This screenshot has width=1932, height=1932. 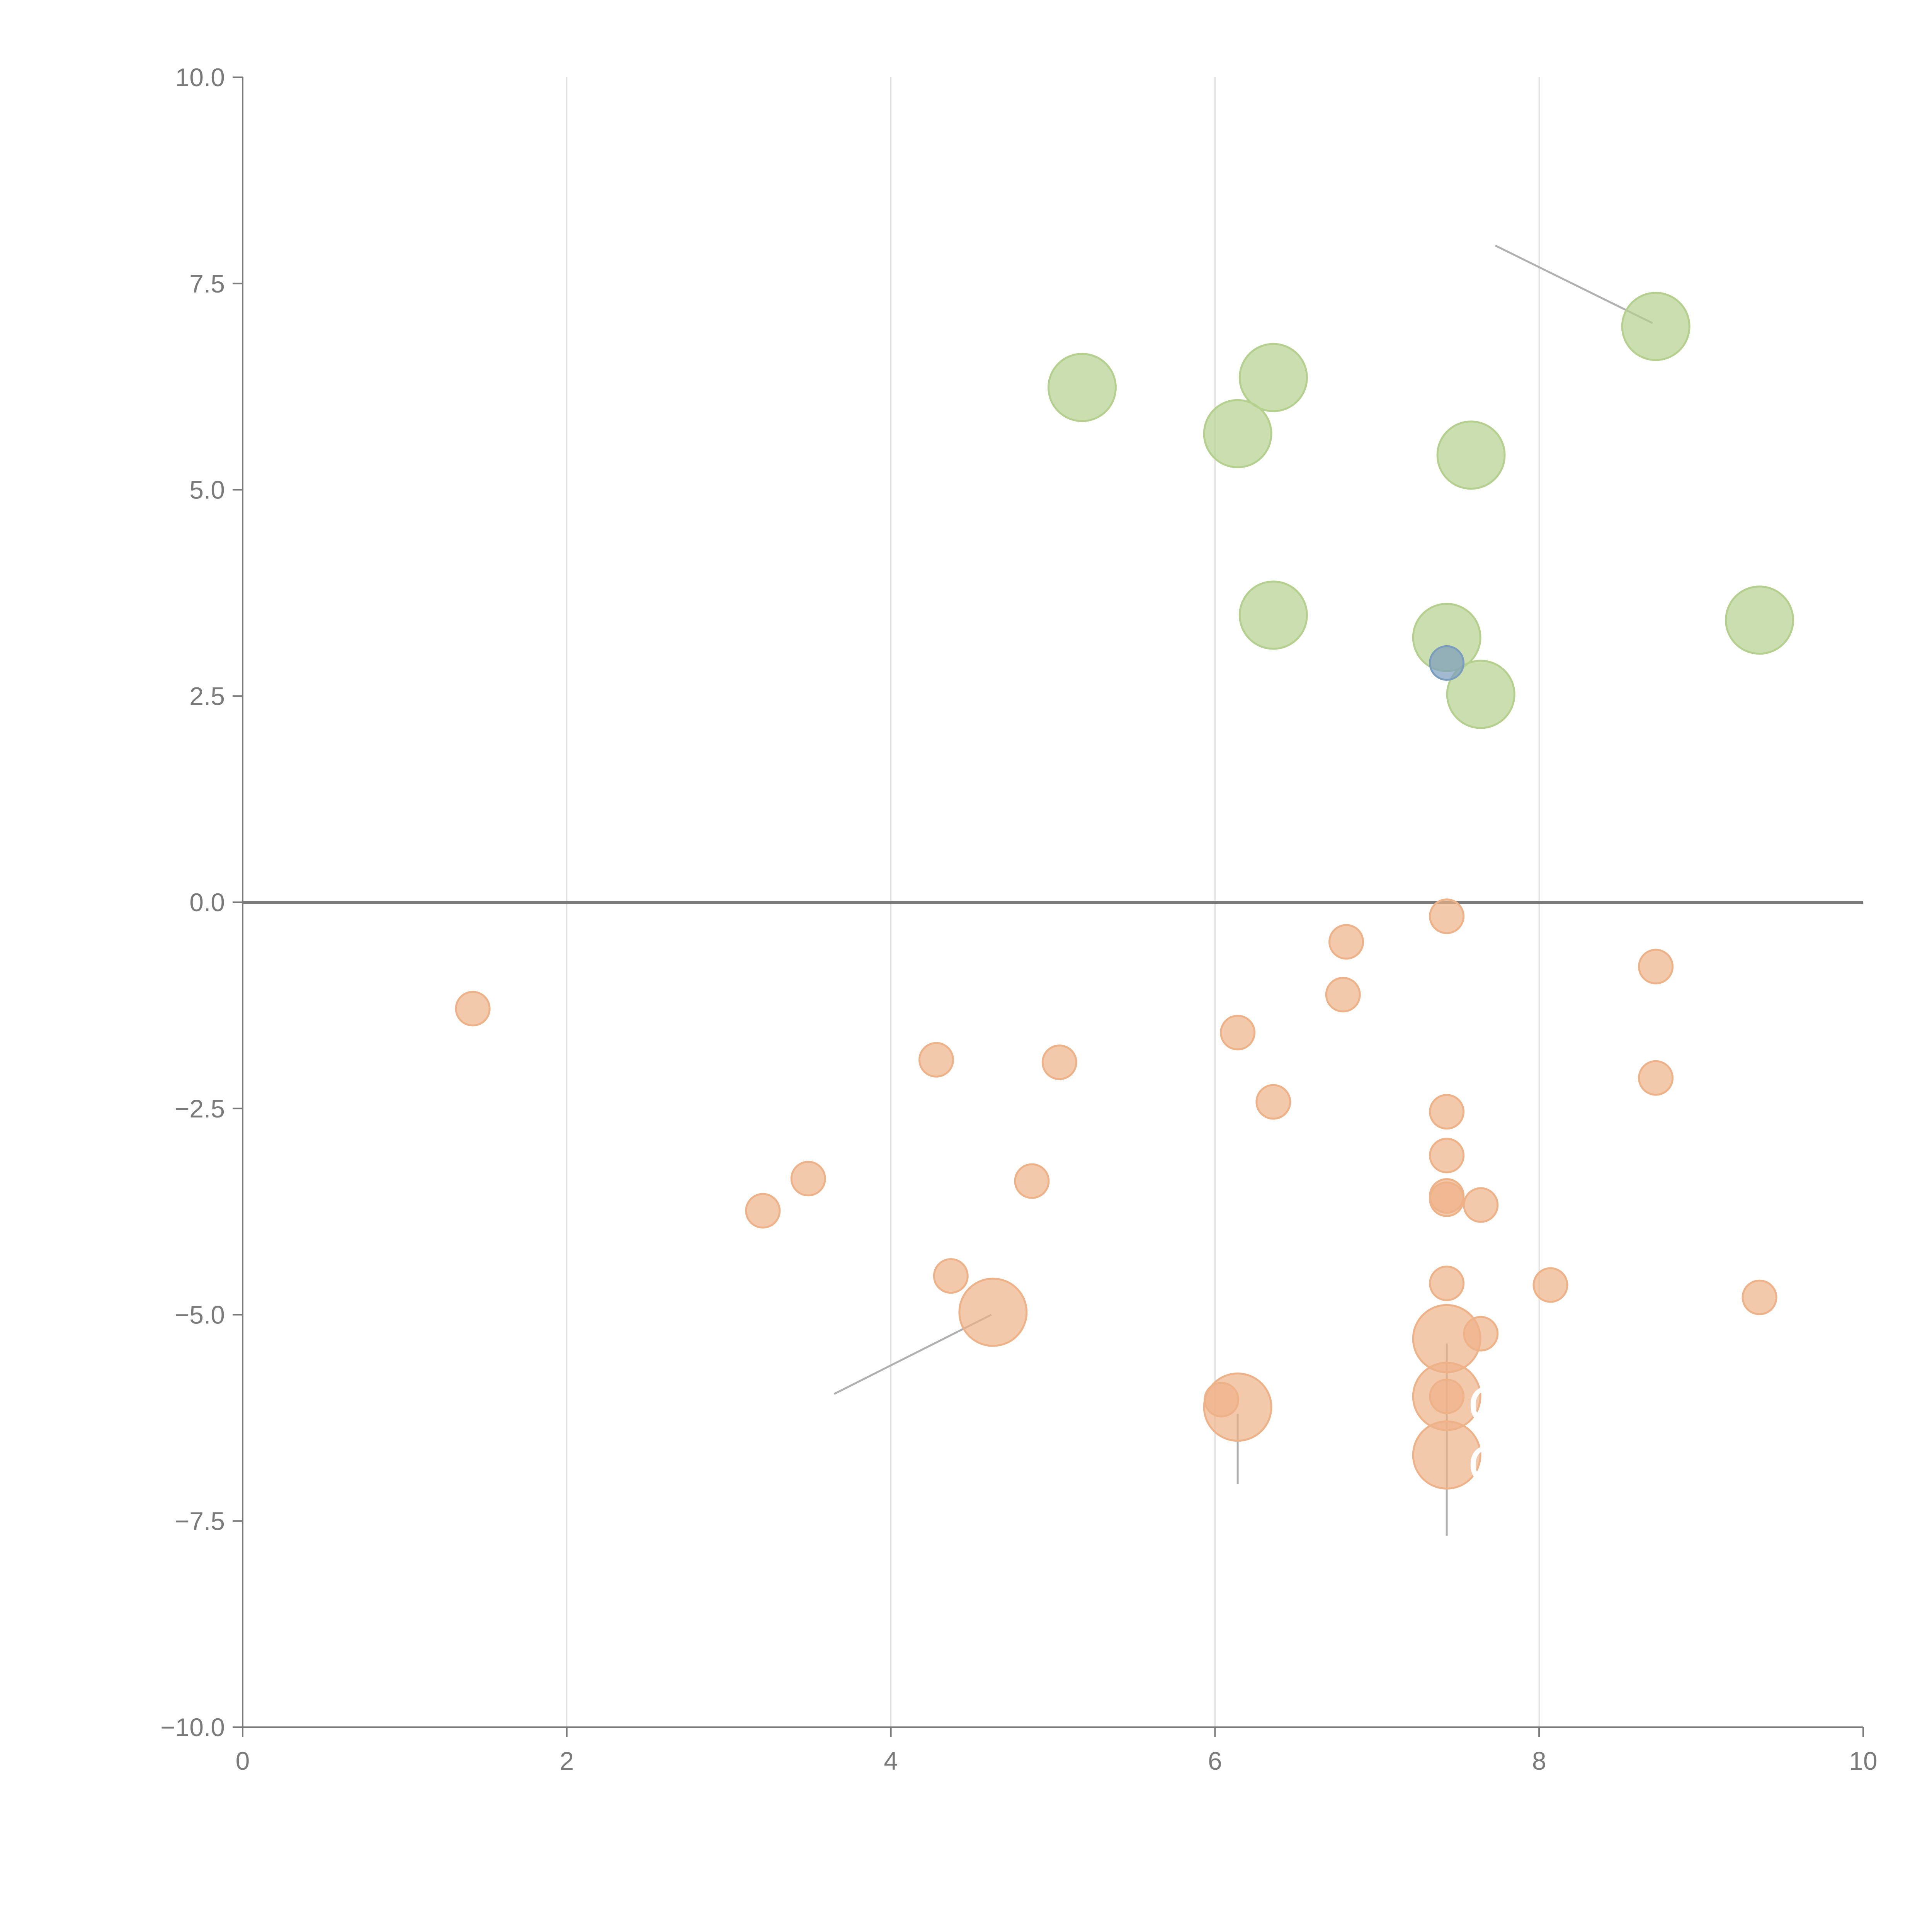 What do you see at coordinates (1215, 1761) in the screenshot?
I see `x-tick-label: 6` at bounding box center [1215, 1761].